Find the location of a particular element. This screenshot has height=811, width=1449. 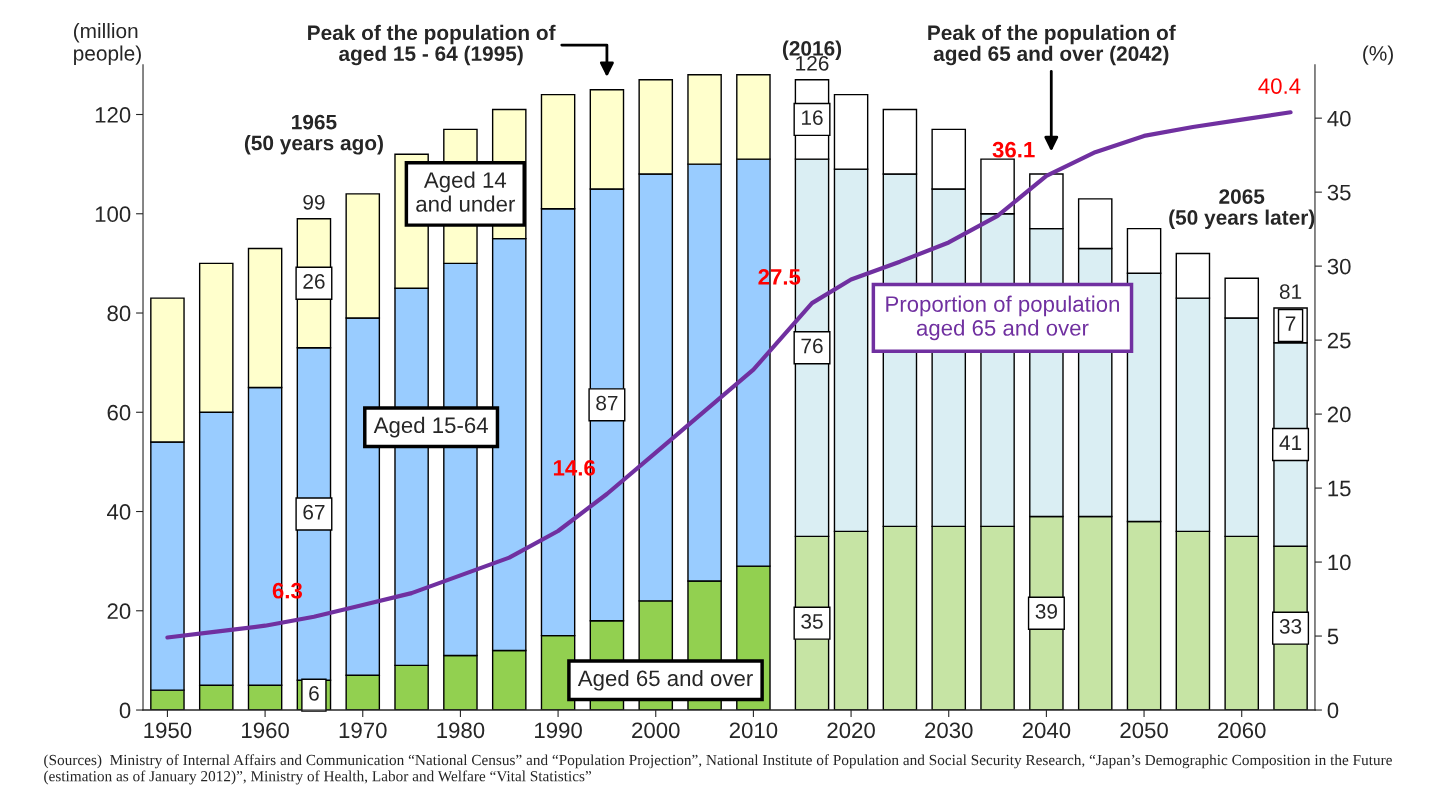

data-label: 6 is located at coordinates (314, 693).